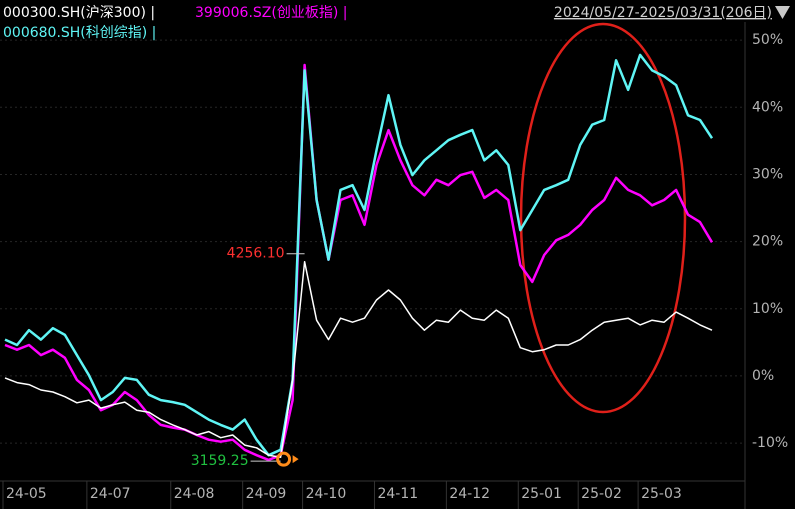 The width and height of the screenshot is (795, 509). Describe the element at coordinates (220, 461) in the screenshot. I see `annotation: 3159.25` at that location.